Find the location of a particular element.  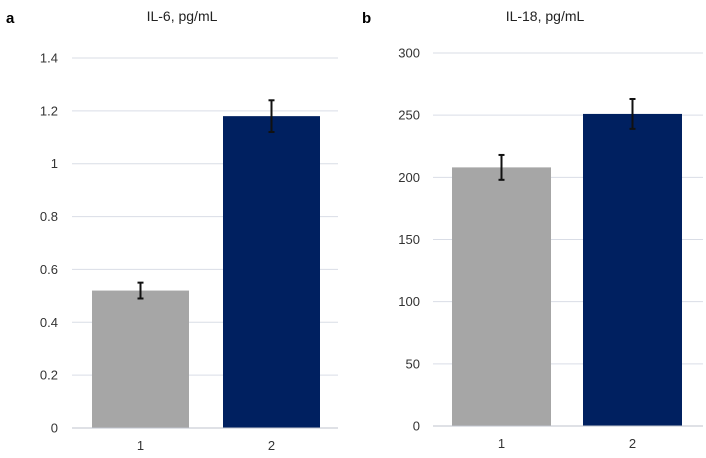

y-tick-label: 0.6 is located at coordinates (49, 269).